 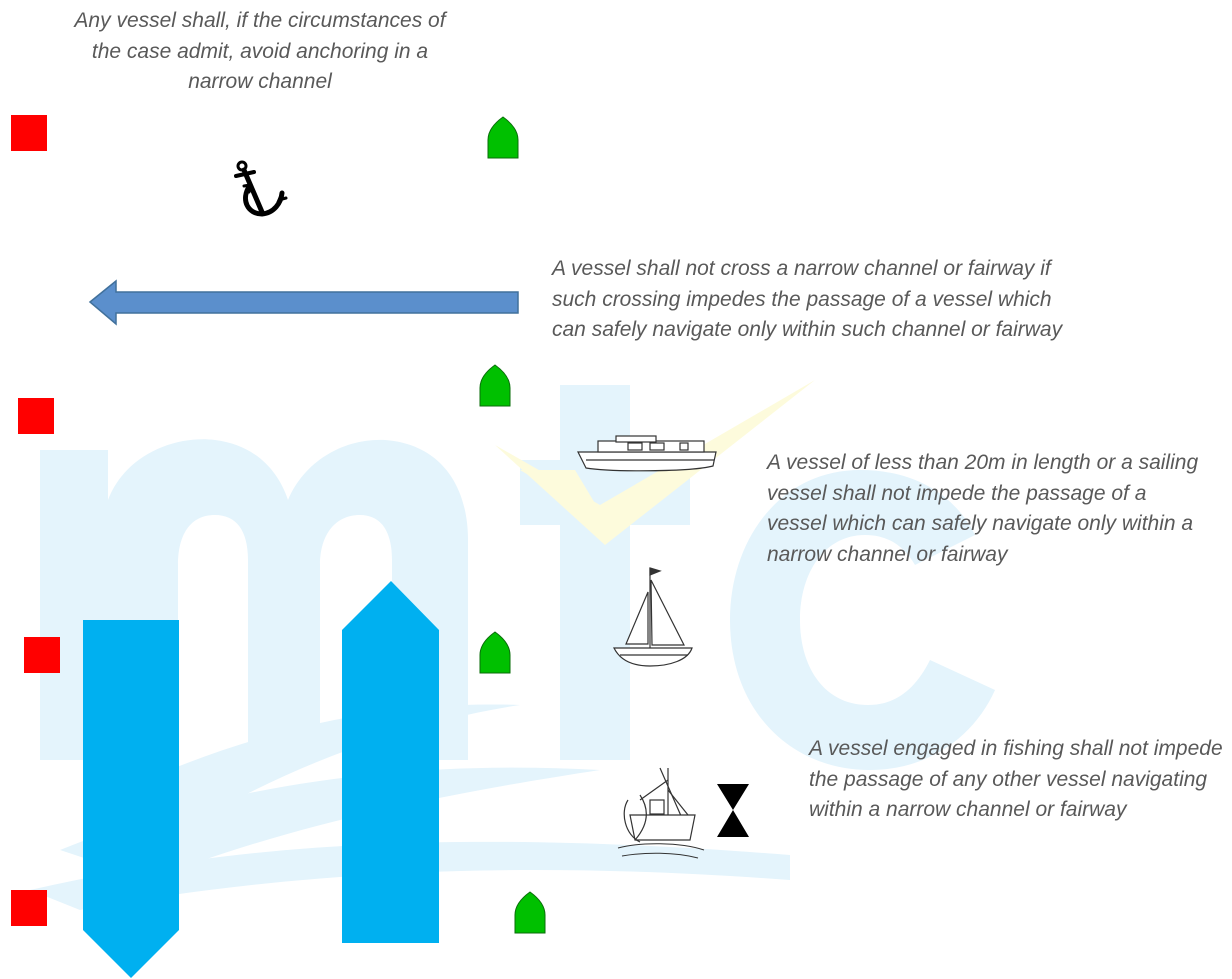 What do you see at coordinates (261, 188) in the screenshot?
I see `anchor-icon` at bounding box center [261, 188].